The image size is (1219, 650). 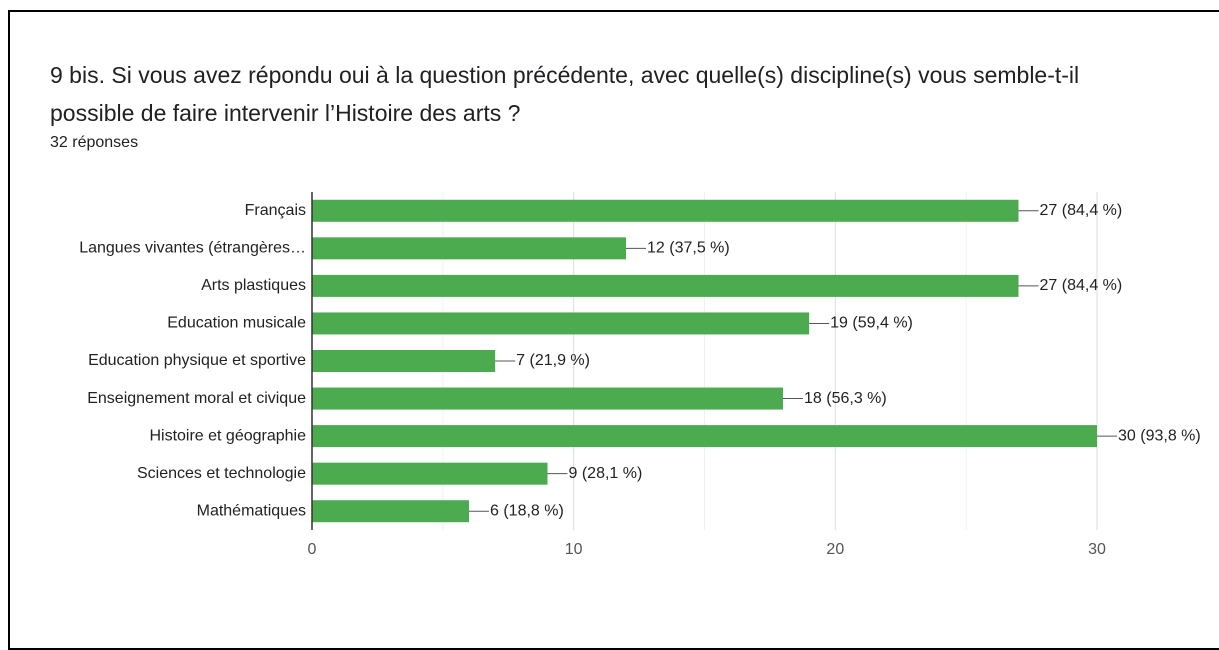 I want to click on value-label: 18 (56,3 %), so click(x=845, y=398).